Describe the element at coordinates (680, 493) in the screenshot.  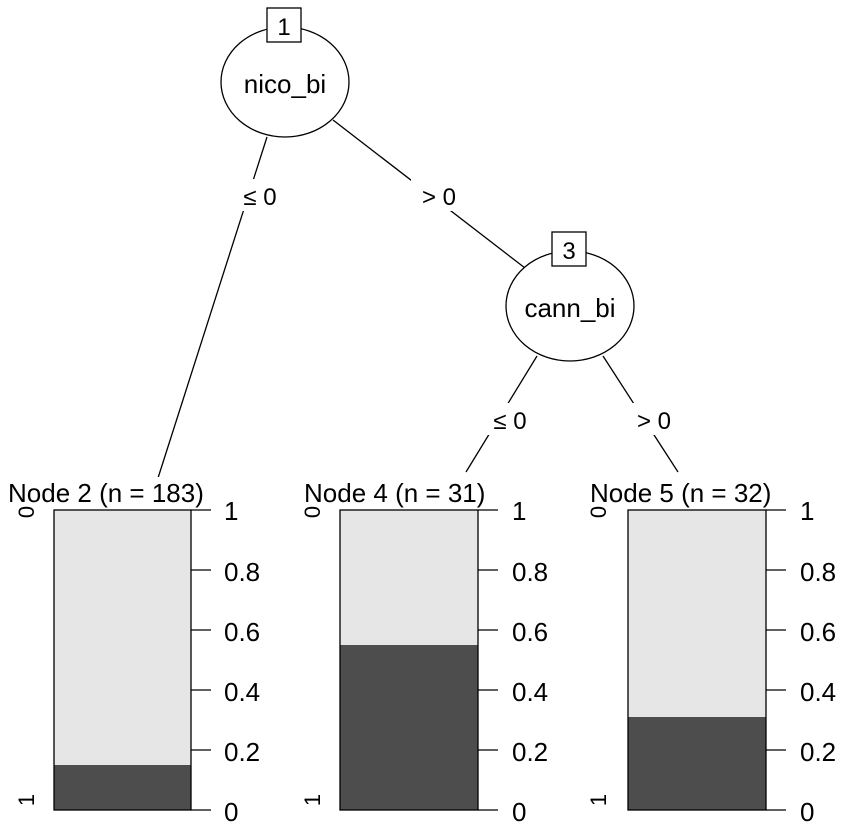
I see `terminal-node-title: Node 5 (n = 32)` at that location.